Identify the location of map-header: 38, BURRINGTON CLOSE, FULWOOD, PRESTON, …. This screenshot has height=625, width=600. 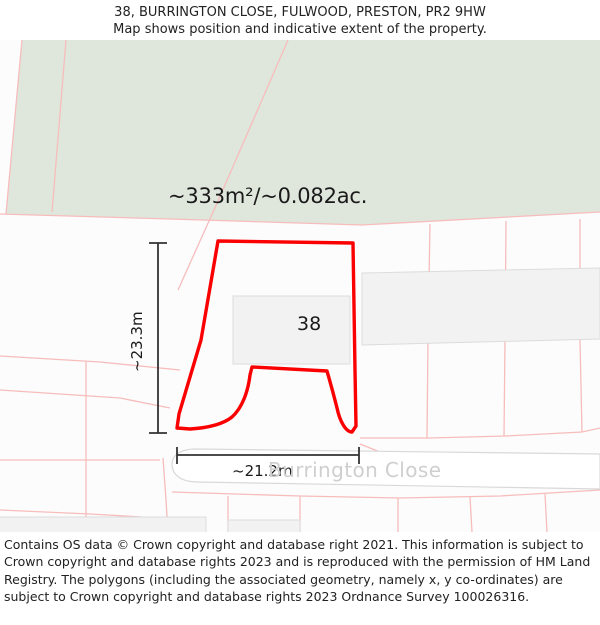
(300, 20).